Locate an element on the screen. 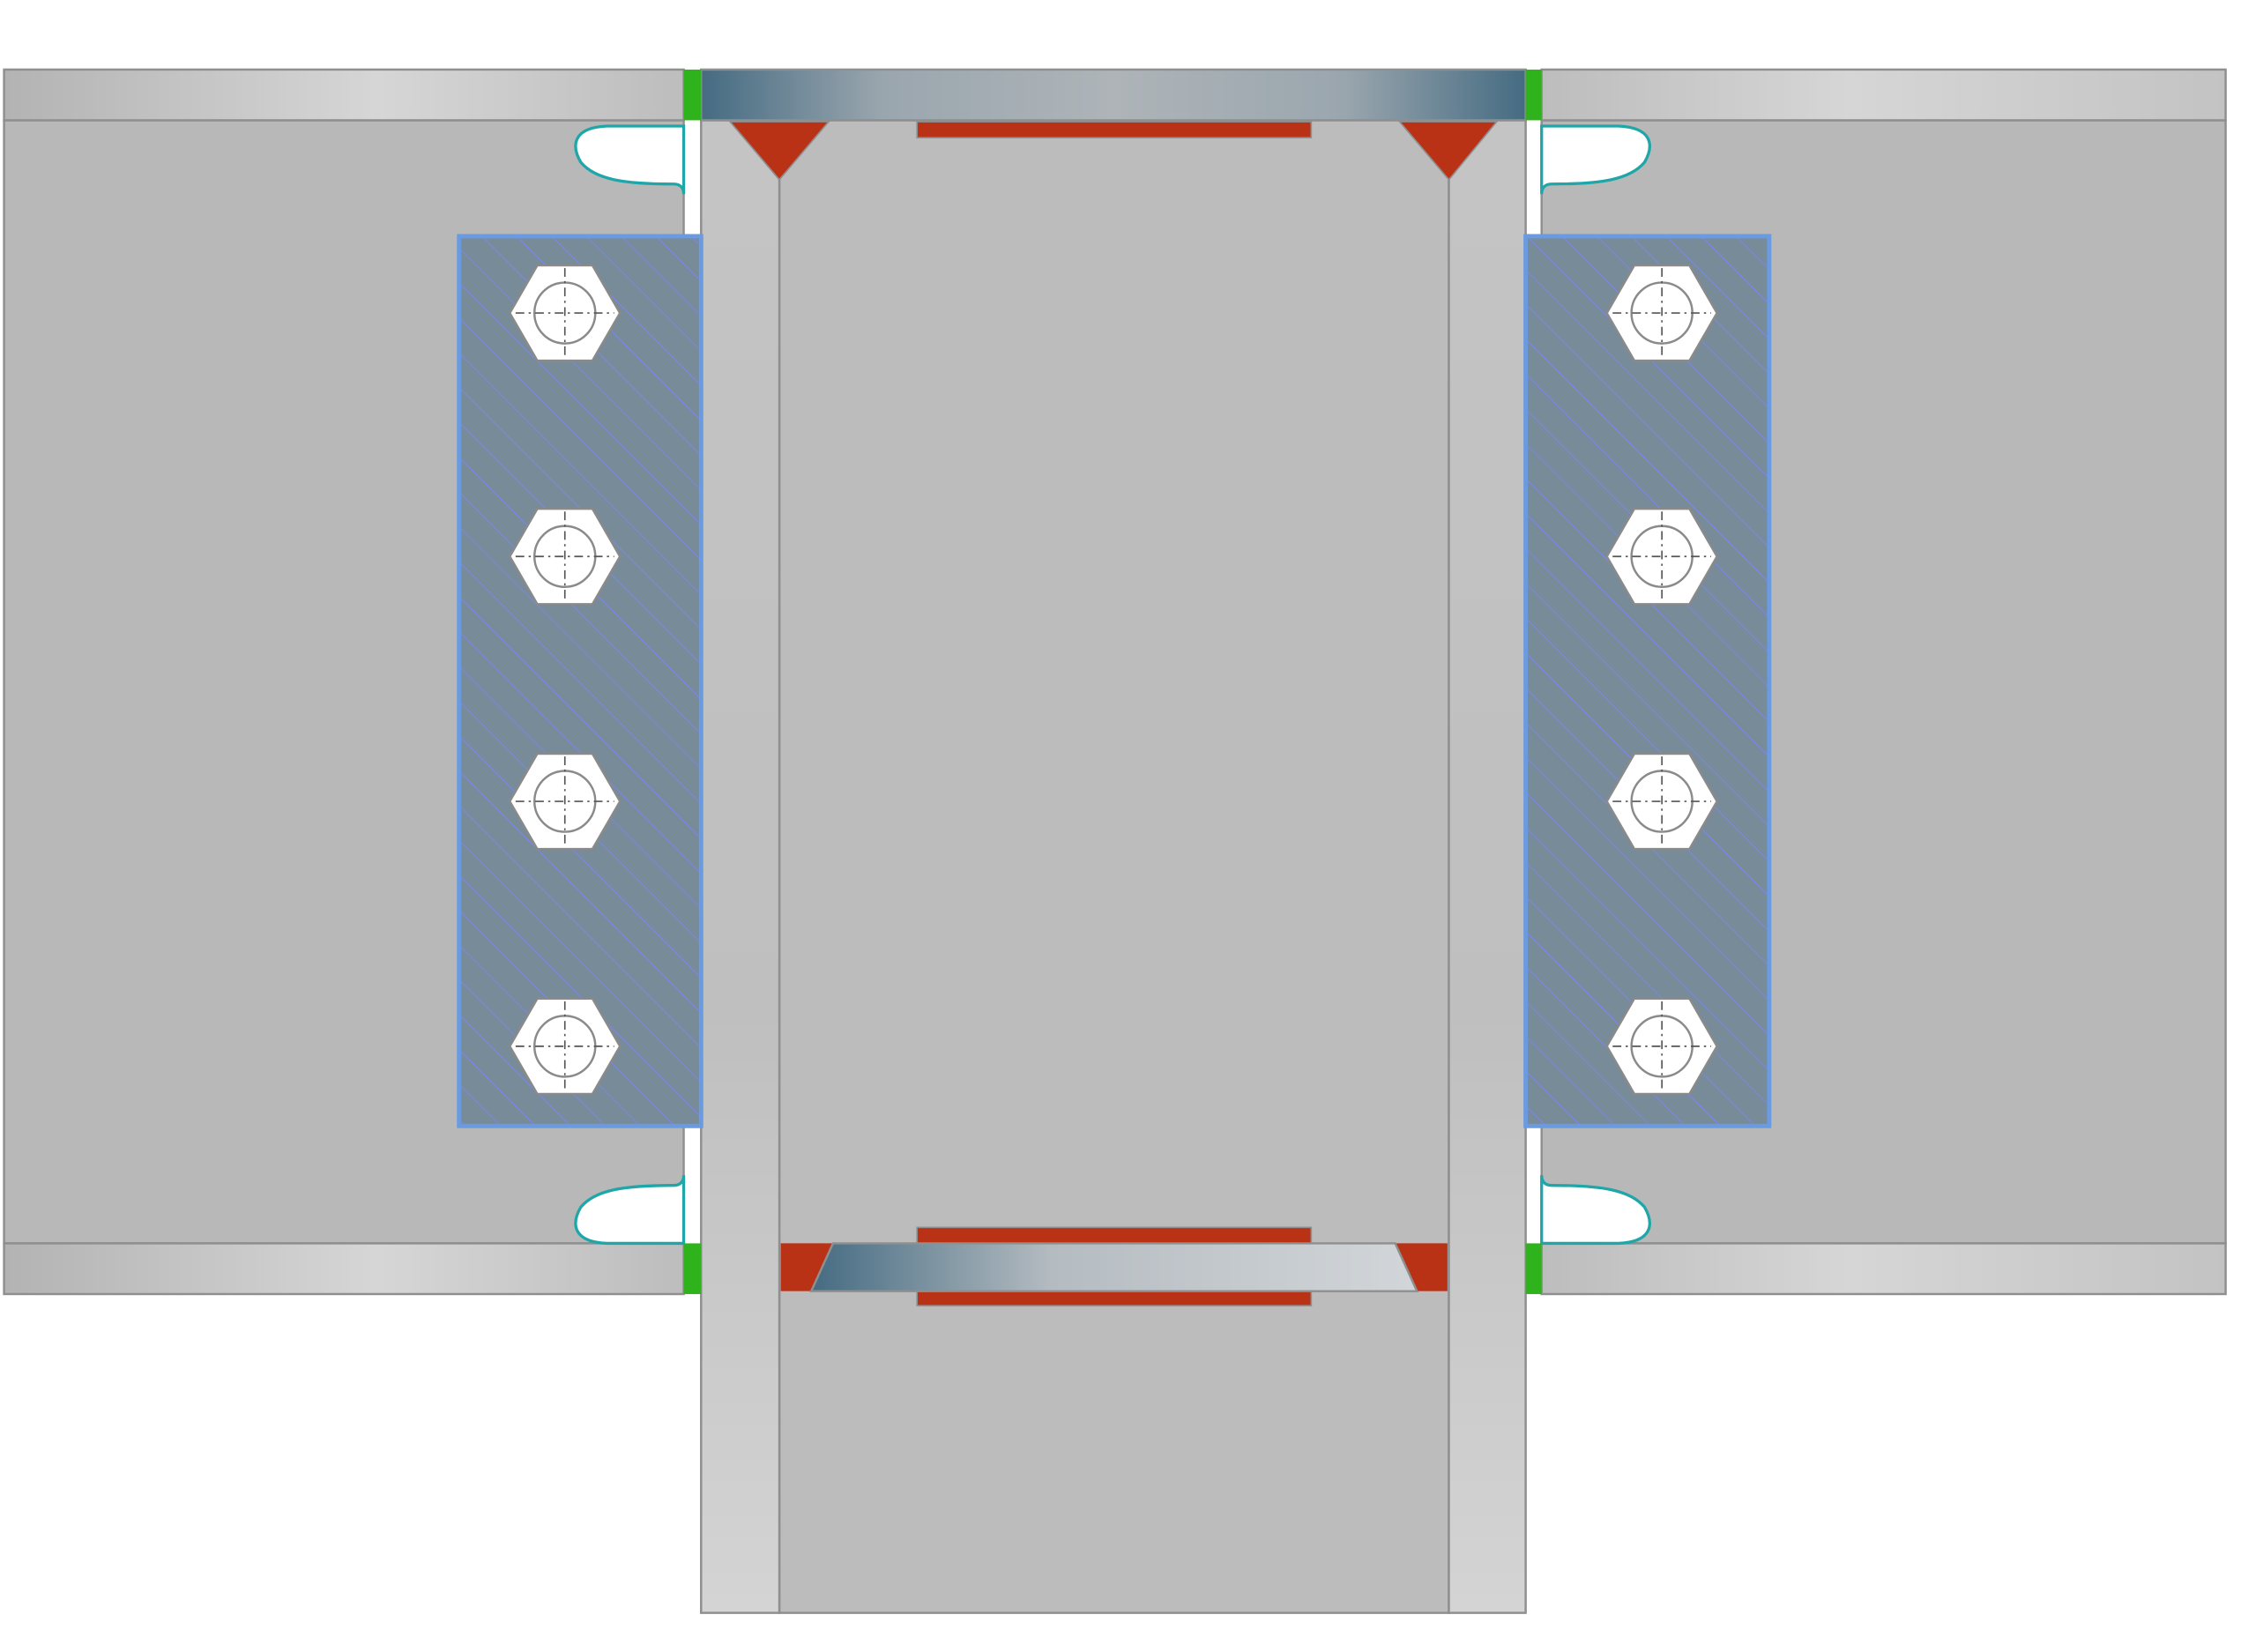 The height and width of the screenshot is (1652, 2263). stiffener-plate is located at coordinates (1114, 1267).